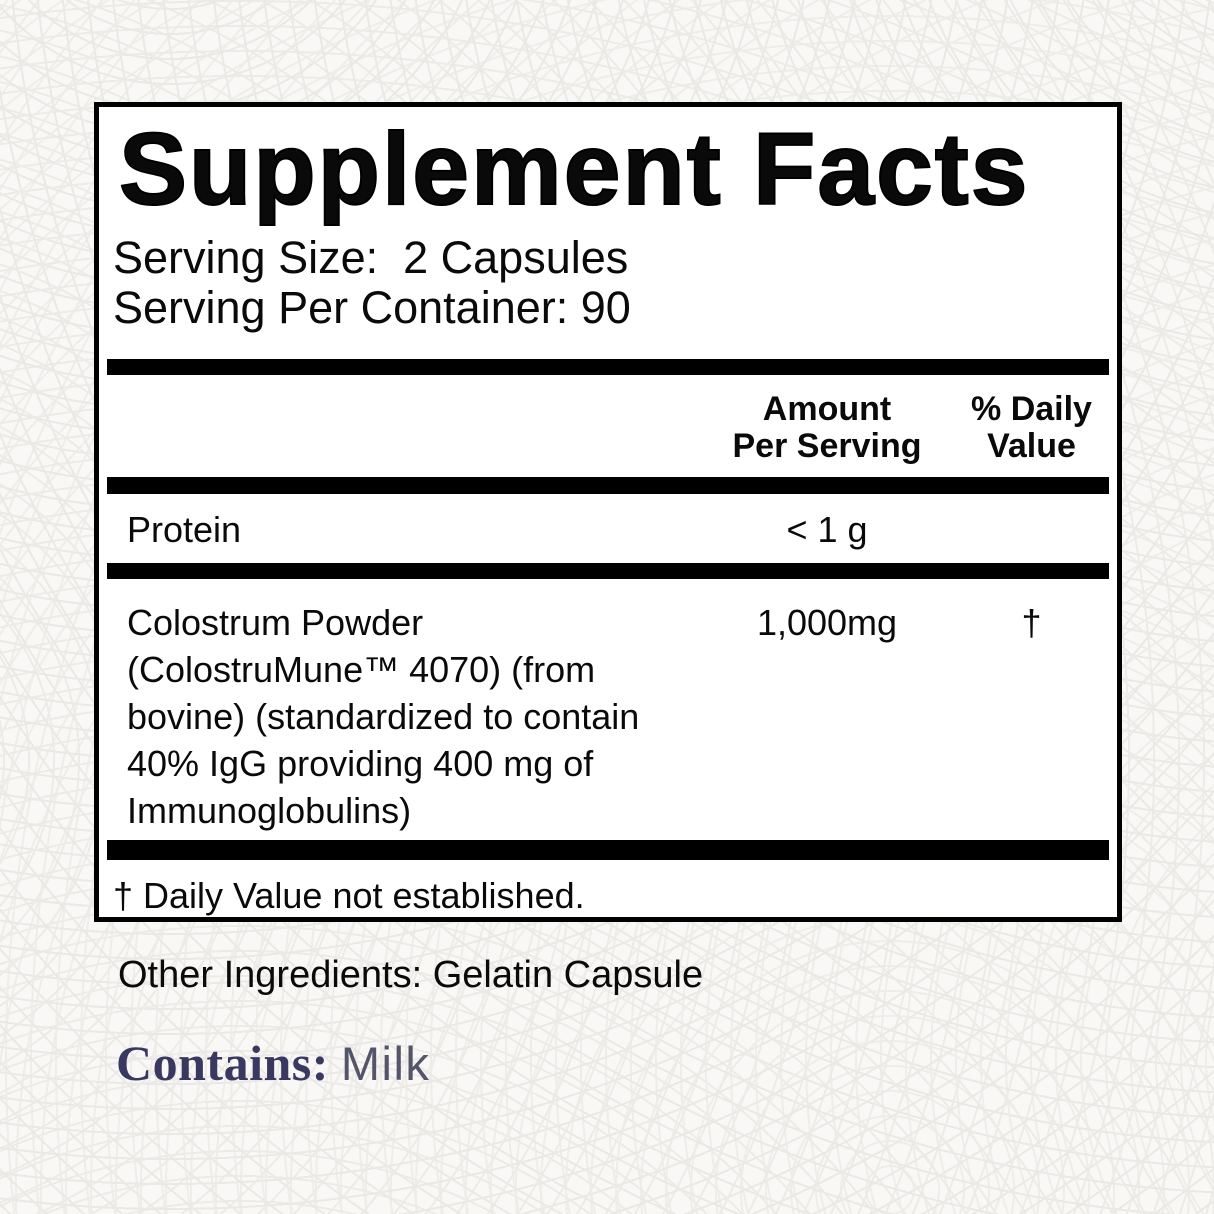 The width and height of the screenshot is (1214, 1214). What do you see at coordinates (827, 530) in the screenshot?
I see `nutrient-amount: < 1 g` at bounding box center [827, 530].